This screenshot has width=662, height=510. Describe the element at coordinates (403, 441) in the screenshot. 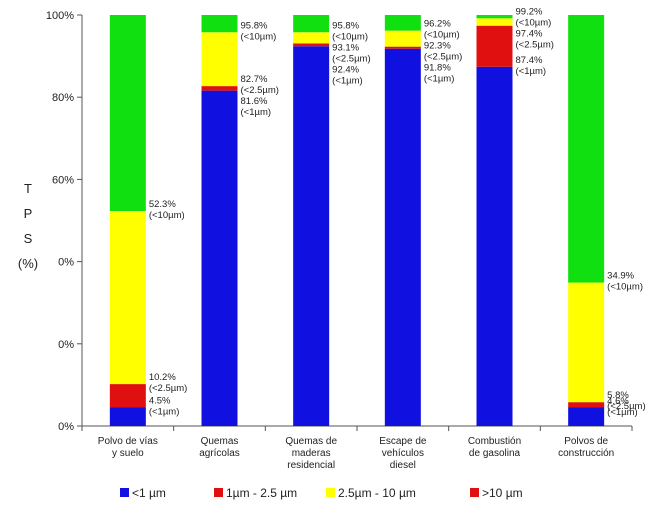

I see `x-category-label: Escape de` at that location.